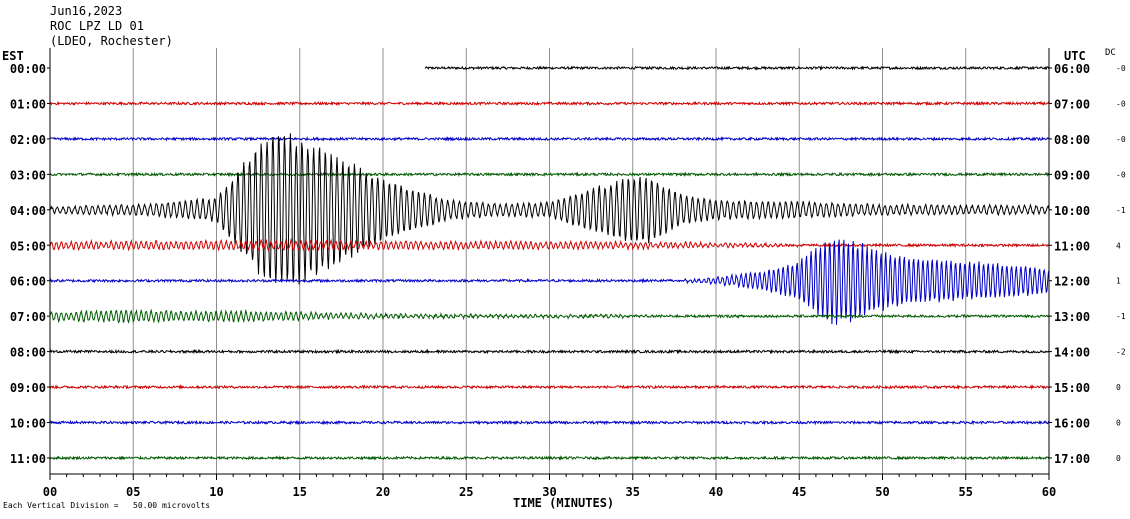 This screenshot has height=519, width=1130. Describe the element at coordinates (1072, 140) in the screenshot. I see `utc-time-label: 08:00` at that location.